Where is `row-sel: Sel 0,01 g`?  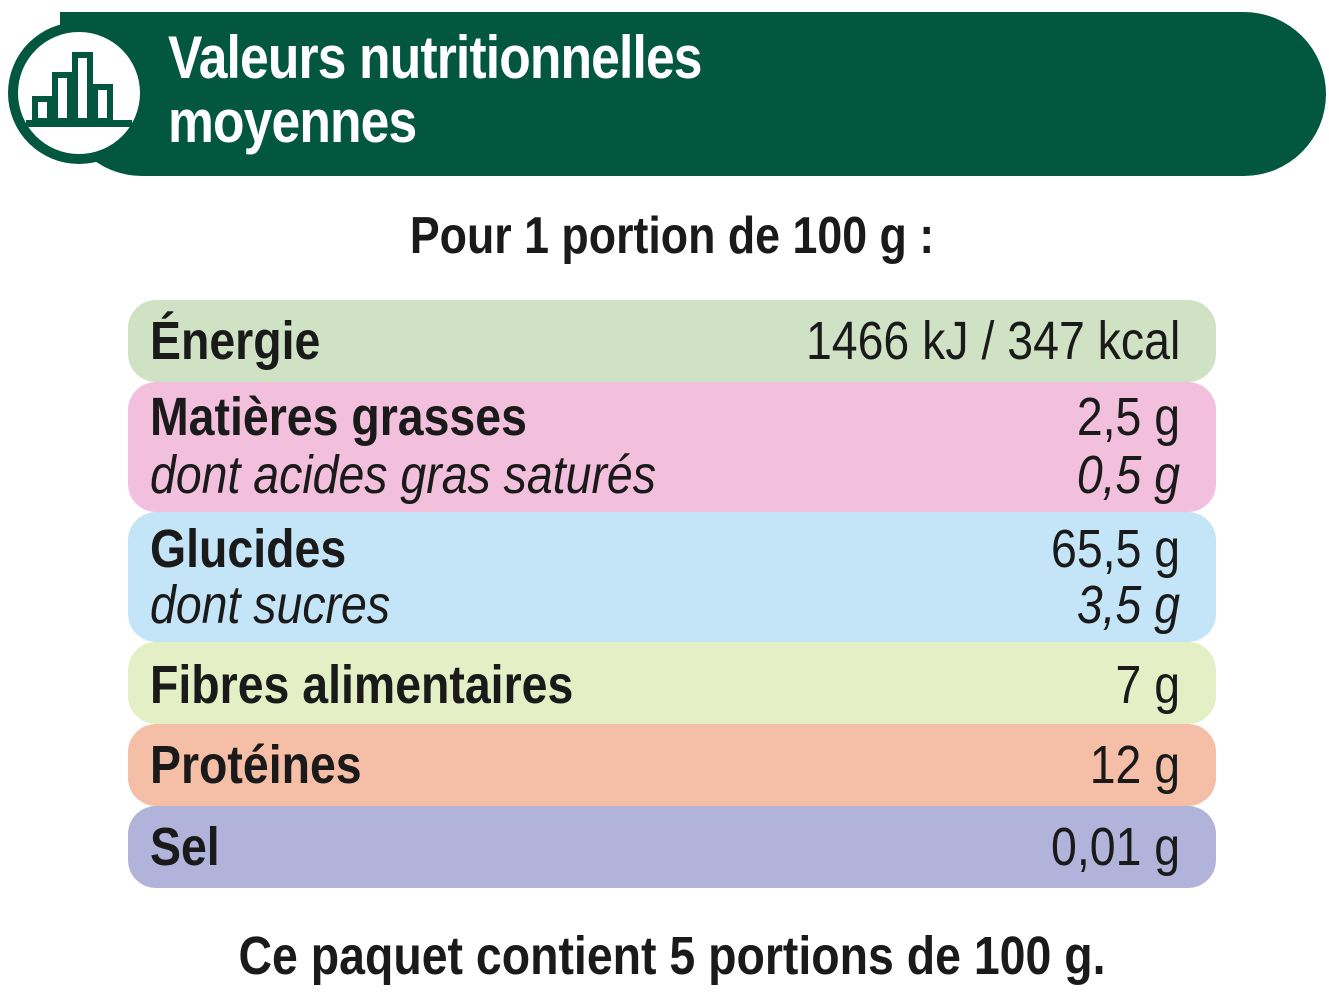
row-sel: Sel 0,01 g is located at coordinates (672, 847).